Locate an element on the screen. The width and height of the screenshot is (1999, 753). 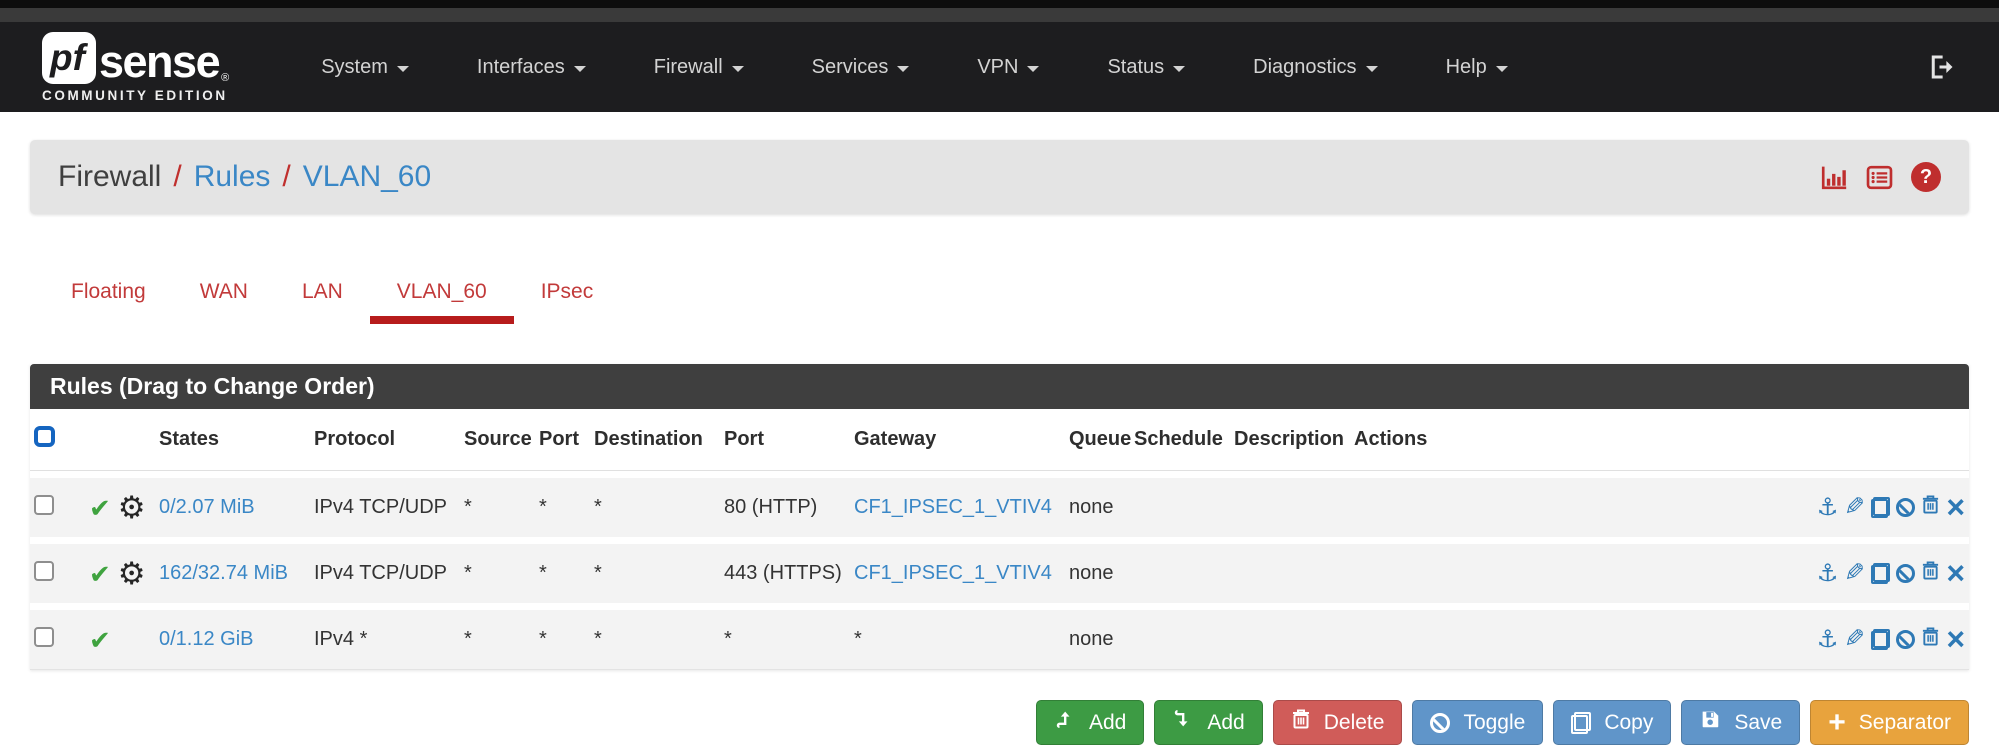
bar-chart-icon is located at coordinates (1833, 177).